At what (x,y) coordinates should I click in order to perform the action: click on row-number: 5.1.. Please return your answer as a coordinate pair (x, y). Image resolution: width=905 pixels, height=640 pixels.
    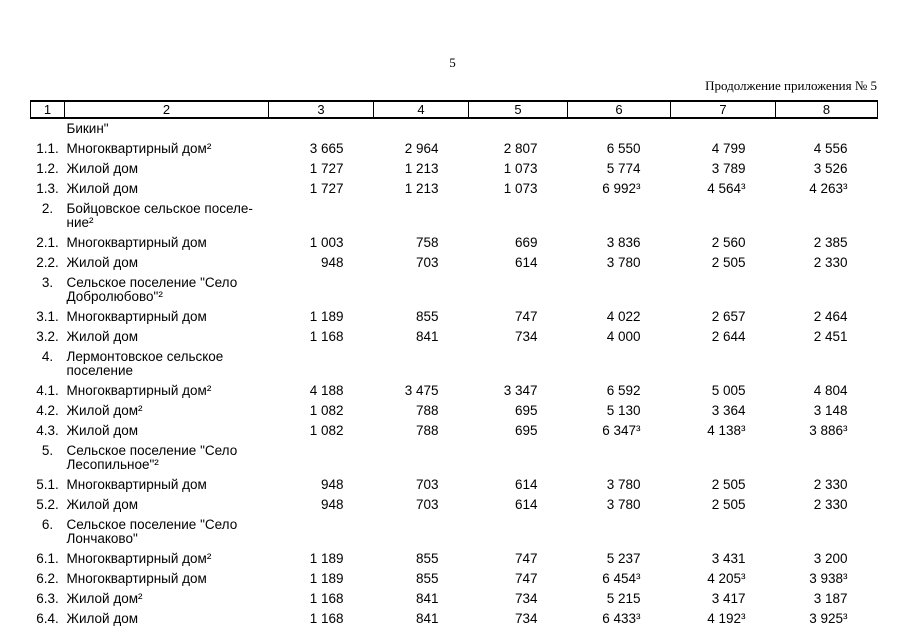
    Looking at the image, I should click on (47, 484).